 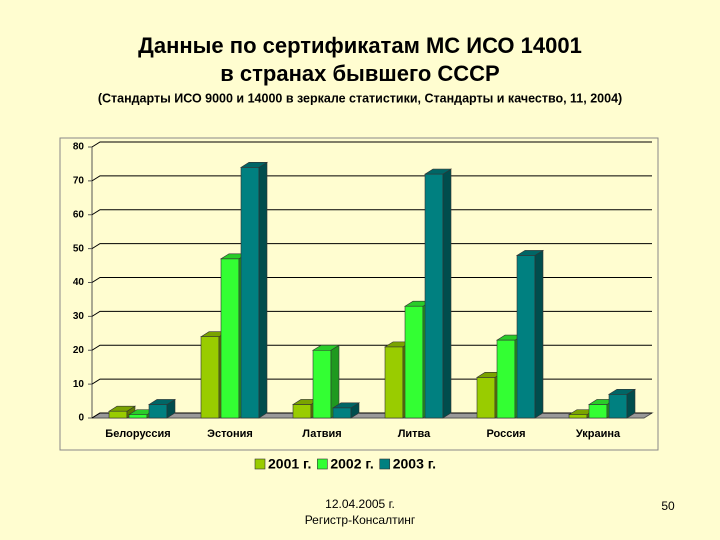 What do you see at coordinates (668, 506) in the screenshot?
I see `page-number: 50` at bounding box center [668, 506].